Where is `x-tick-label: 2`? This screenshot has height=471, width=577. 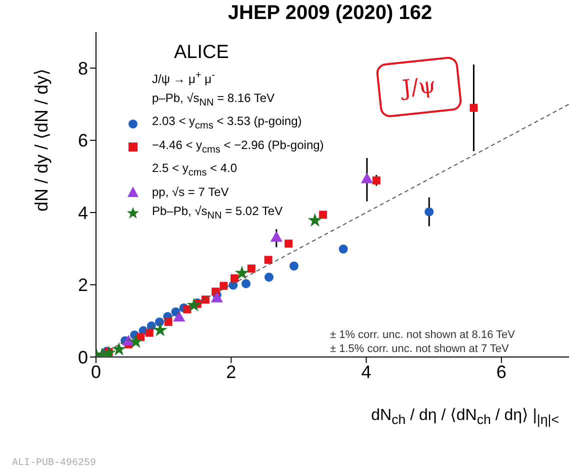 x-tick-label: 2 is located at coordinates (231, 372).